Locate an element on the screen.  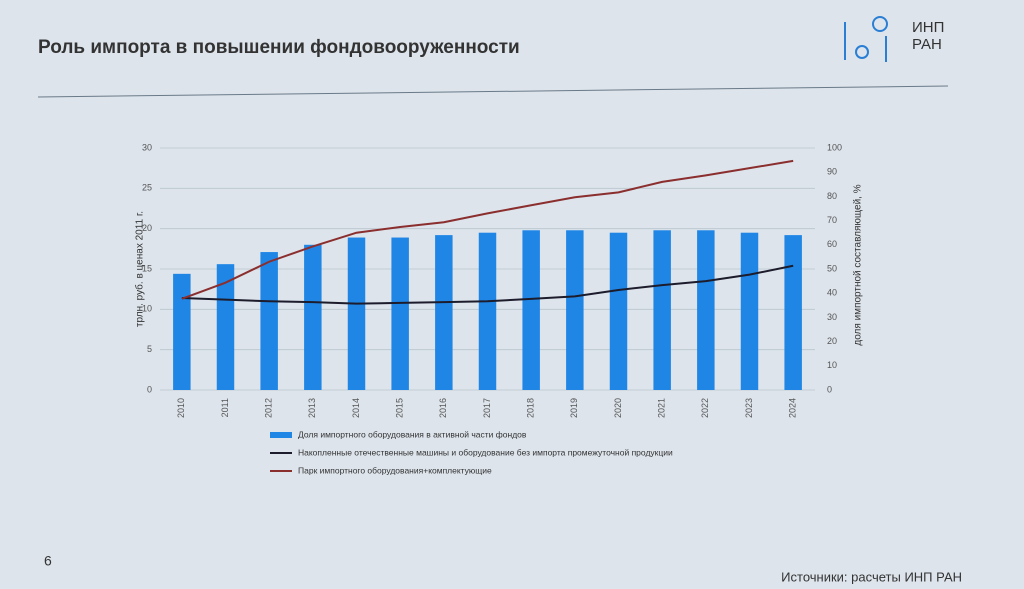
logo-text: РАН is located at coordinates (927, 44).